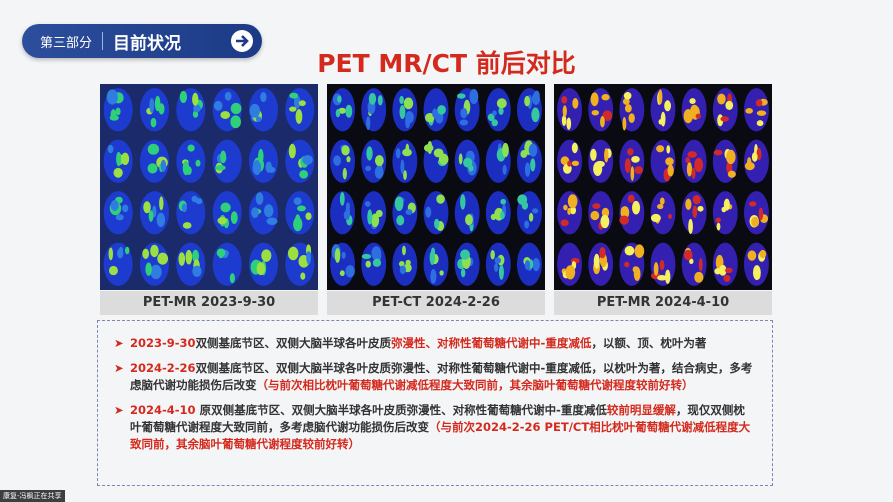  I want to click on section-header: 第三部分 目前状况, so click(142, 41).